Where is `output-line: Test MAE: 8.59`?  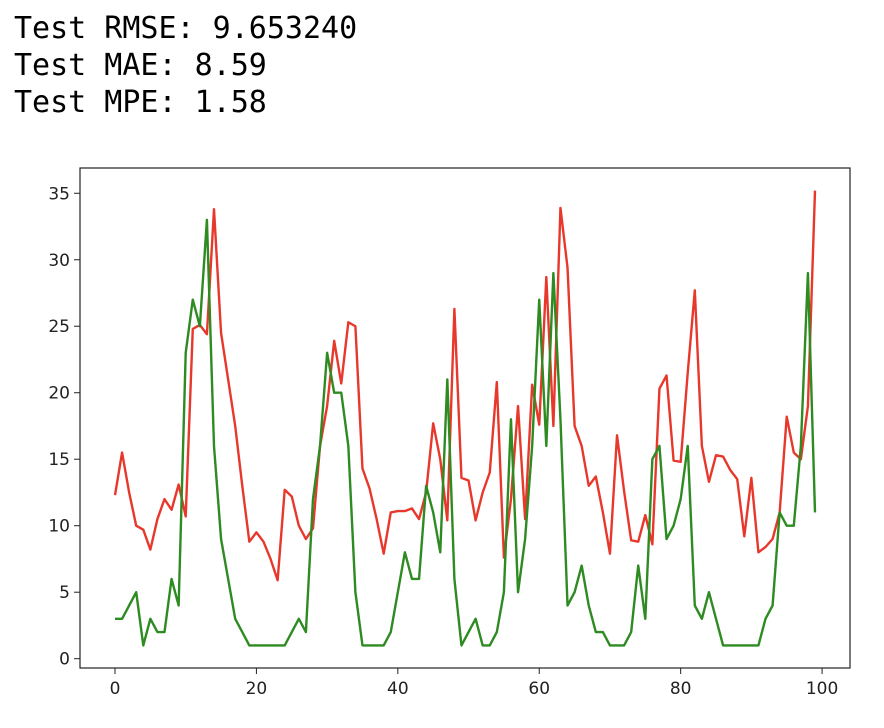 output-line: Test MAE: 8.59 is located at coordinates (140, 65).